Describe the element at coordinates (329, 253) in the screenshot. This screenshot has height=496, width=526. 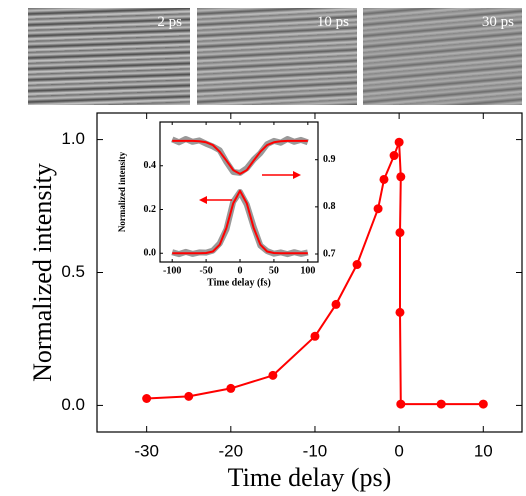
I see `y2-tick-label: 0.7` at that location.